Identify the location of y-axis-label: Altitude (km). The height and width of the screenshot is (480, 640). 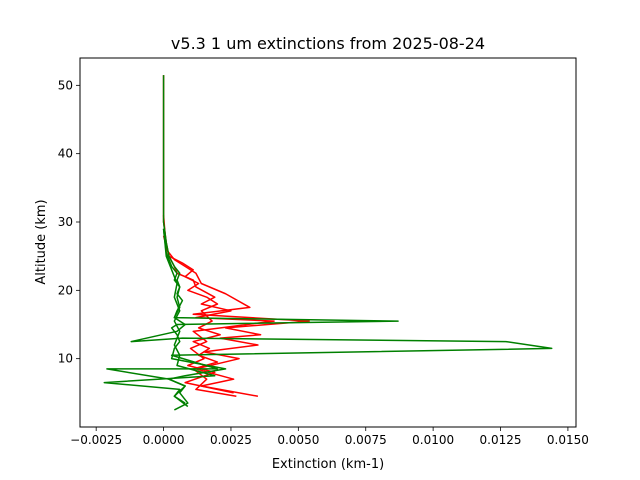
(41, 241).